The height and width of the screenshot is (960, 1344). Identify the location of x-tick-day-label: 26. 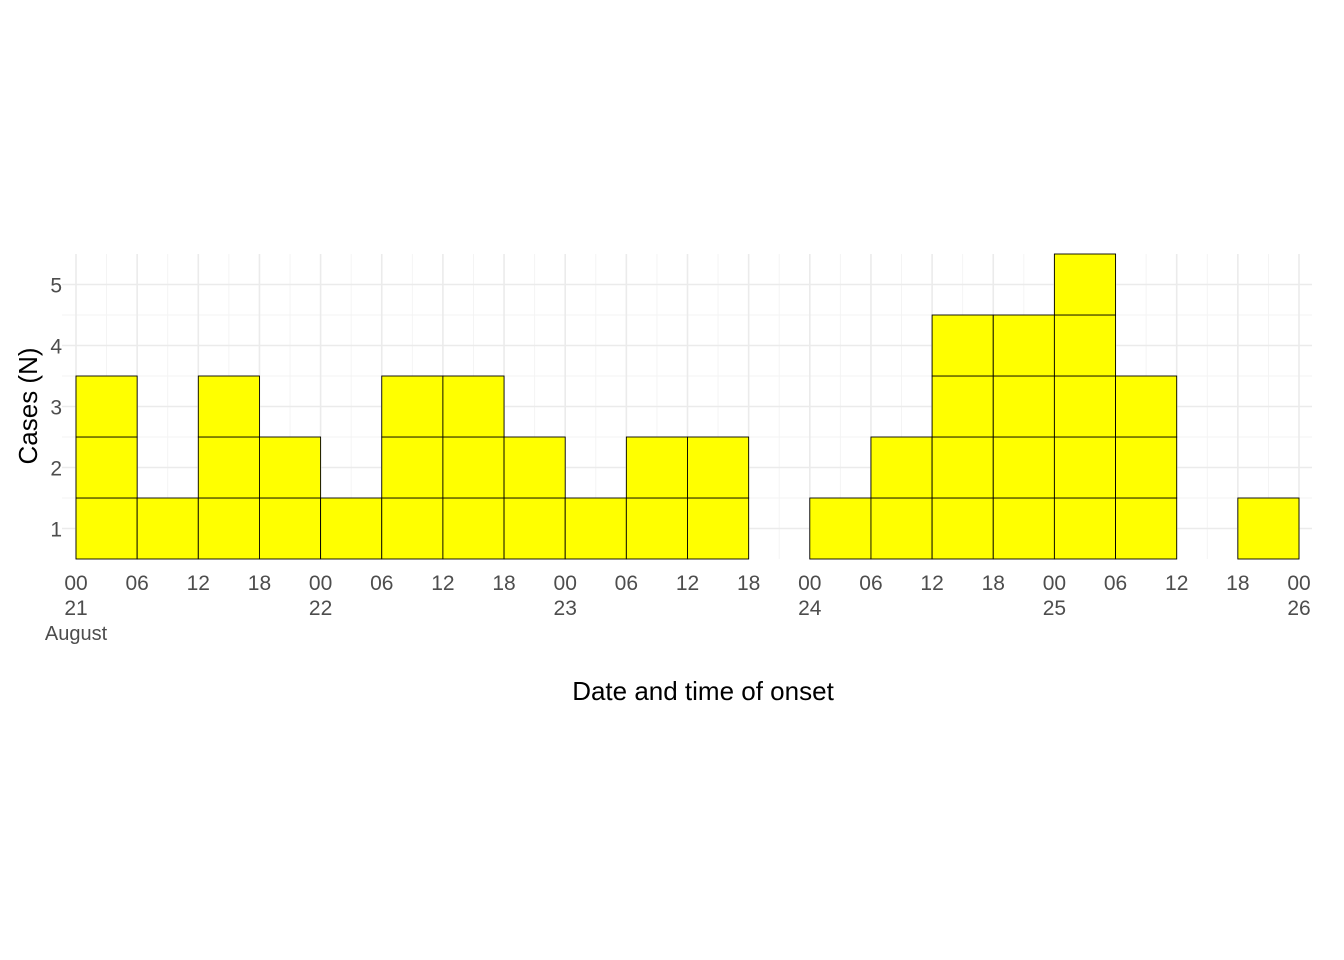
(1298, 608).